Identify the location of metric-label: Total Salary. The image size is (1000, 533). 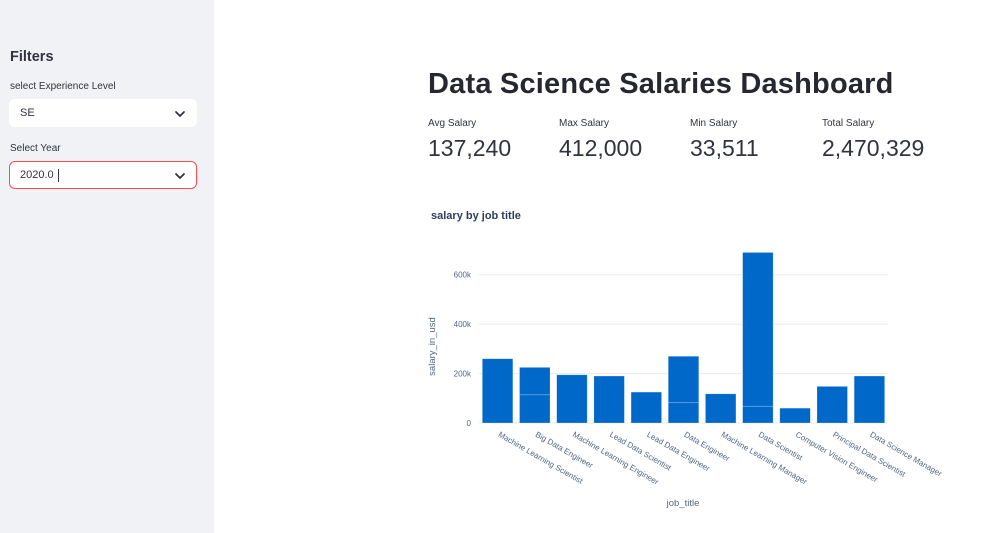
(848, 123).